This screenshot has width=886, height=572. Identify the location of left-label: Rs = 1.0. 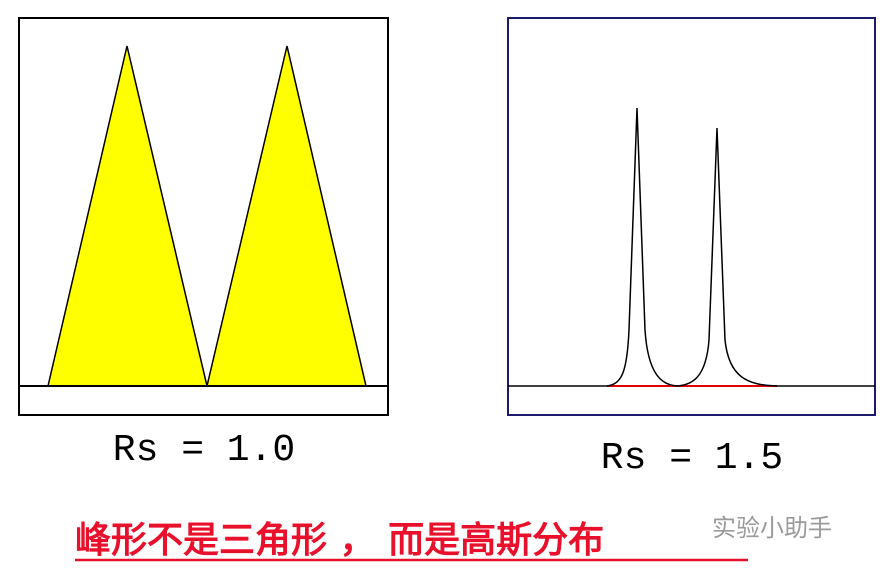
(204, 450).